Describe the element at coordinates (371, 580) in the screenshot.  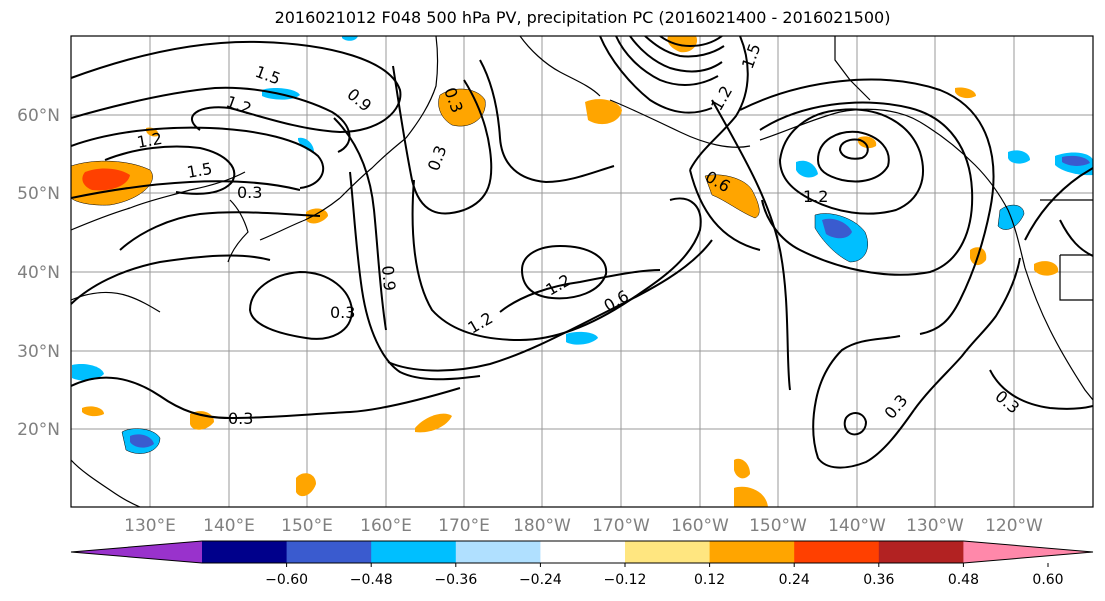
I see `colorbar-tick-label: −0.48` at that location.